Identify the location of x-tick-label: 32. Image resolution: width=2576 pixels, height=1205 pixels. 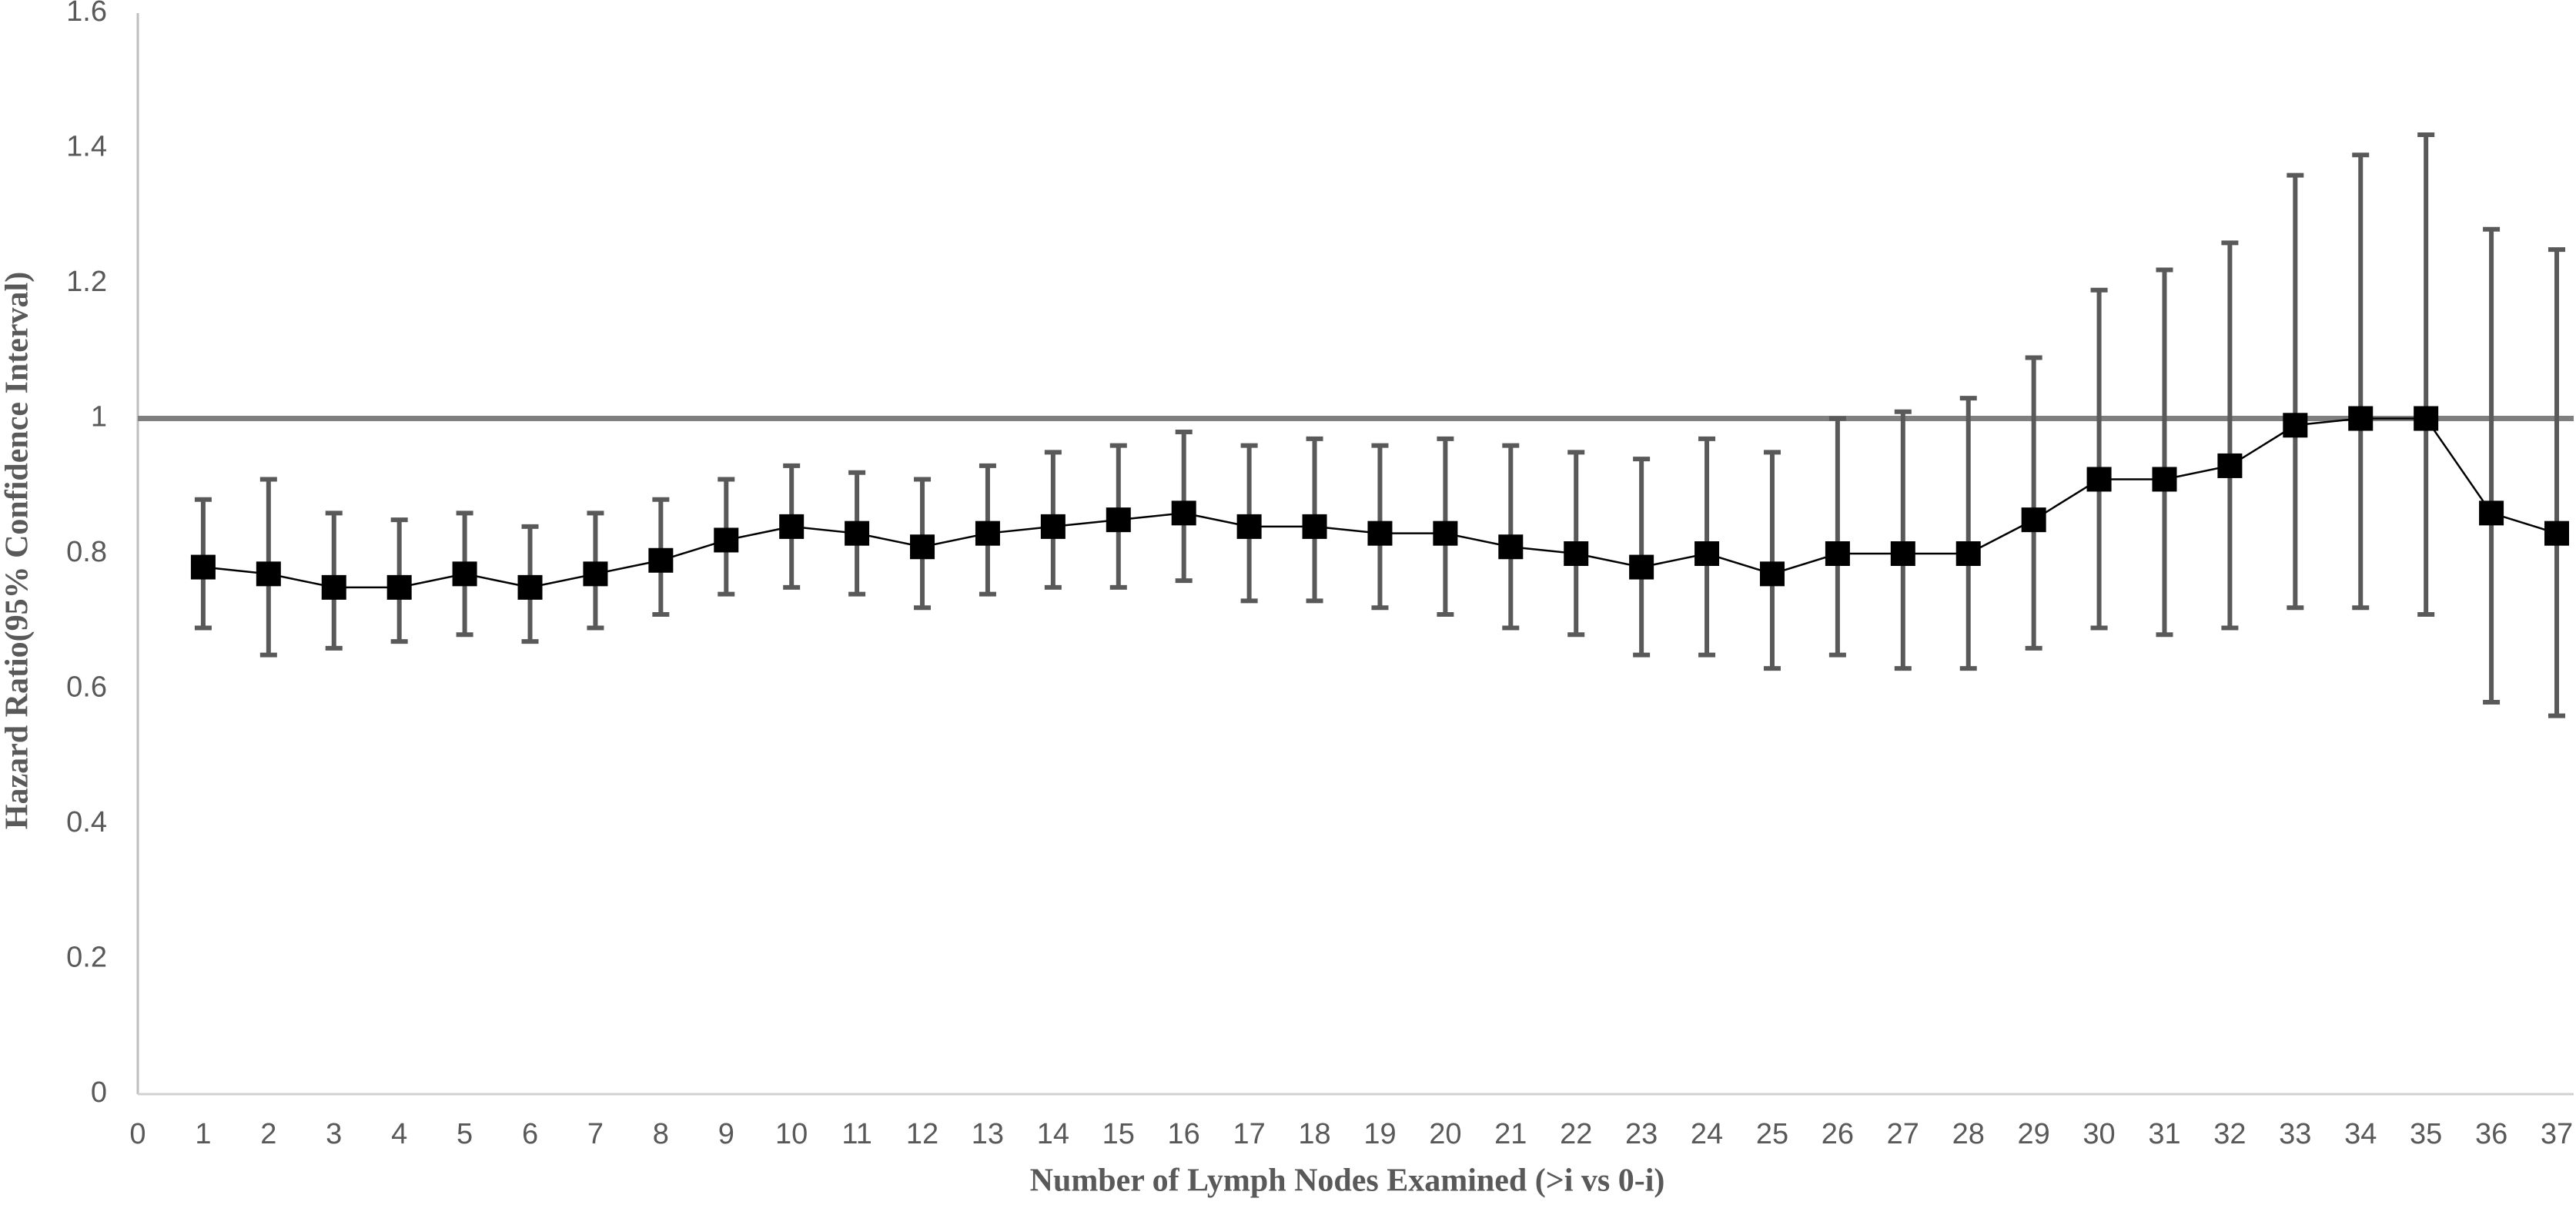
(2230, 1134).